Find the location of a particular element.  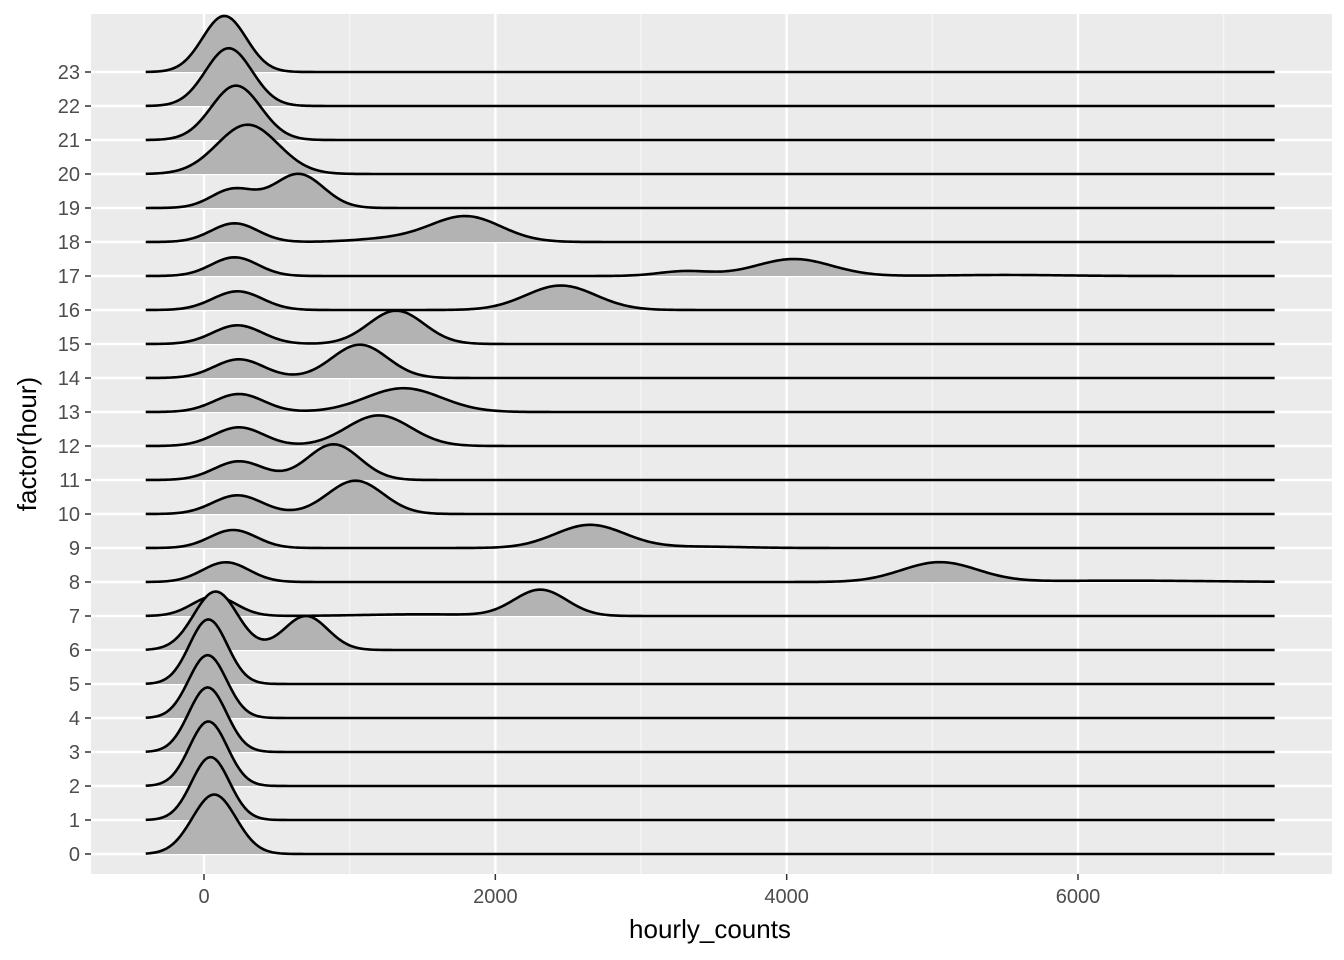

y-tick-label-12: 12 is located at coordinates (69, 447).